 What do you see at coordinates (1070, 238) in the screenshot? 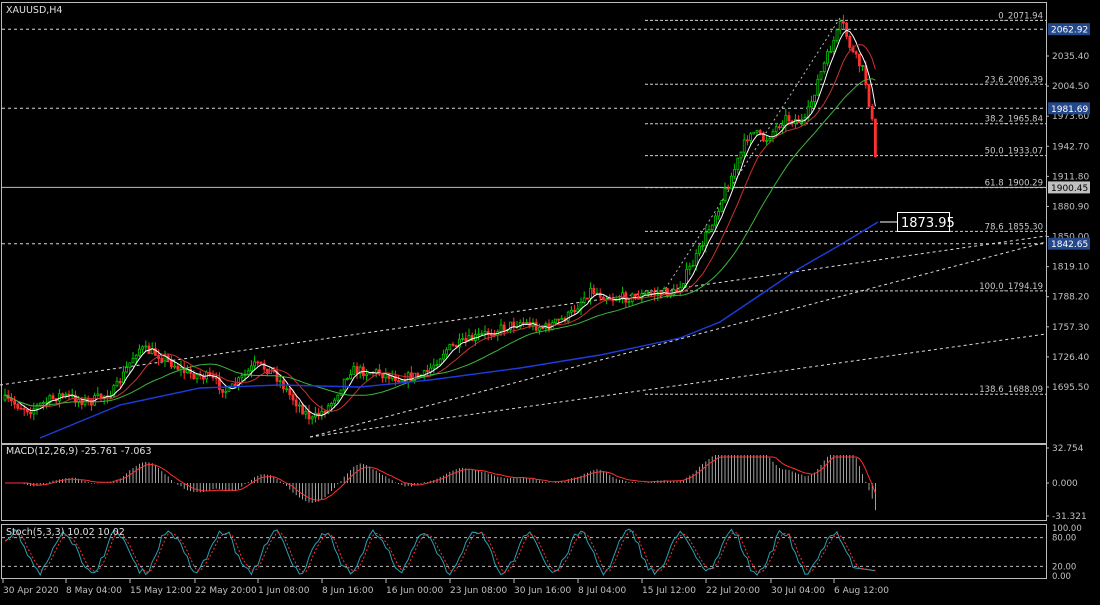
I see `price-axis-label: 1850.00` at bounding box center [1070, 238].